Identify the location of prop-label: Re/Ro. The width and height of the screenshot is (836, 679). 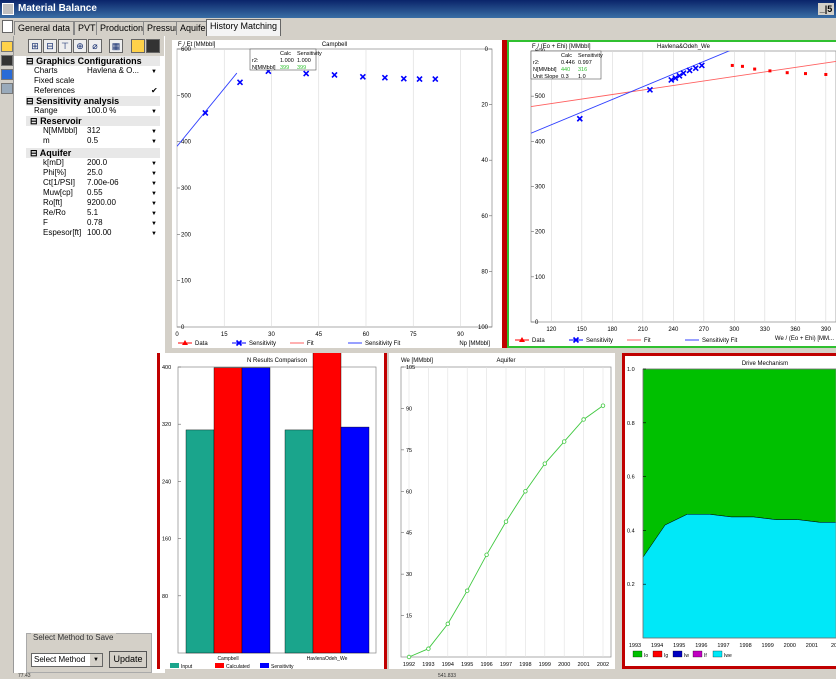
(54, 212).